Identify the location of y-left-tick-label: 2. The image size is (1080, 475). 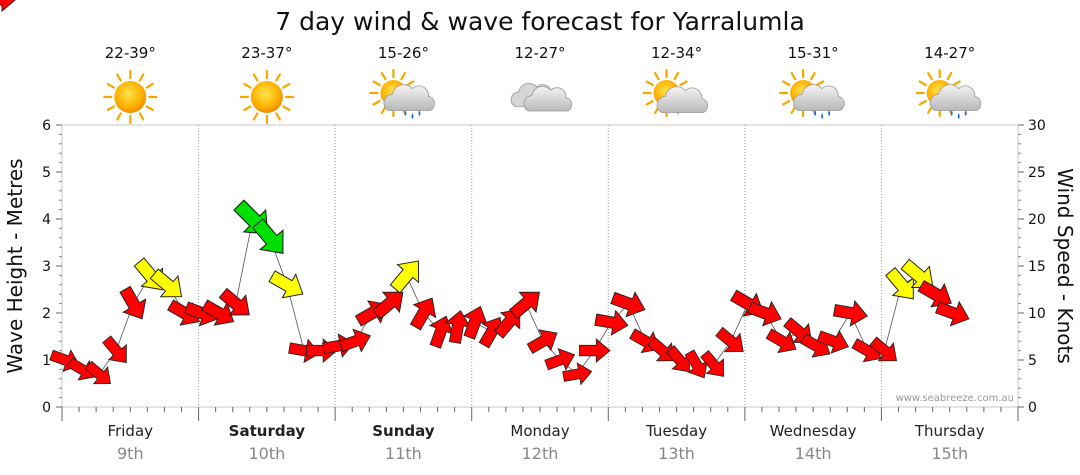
(46, 314).